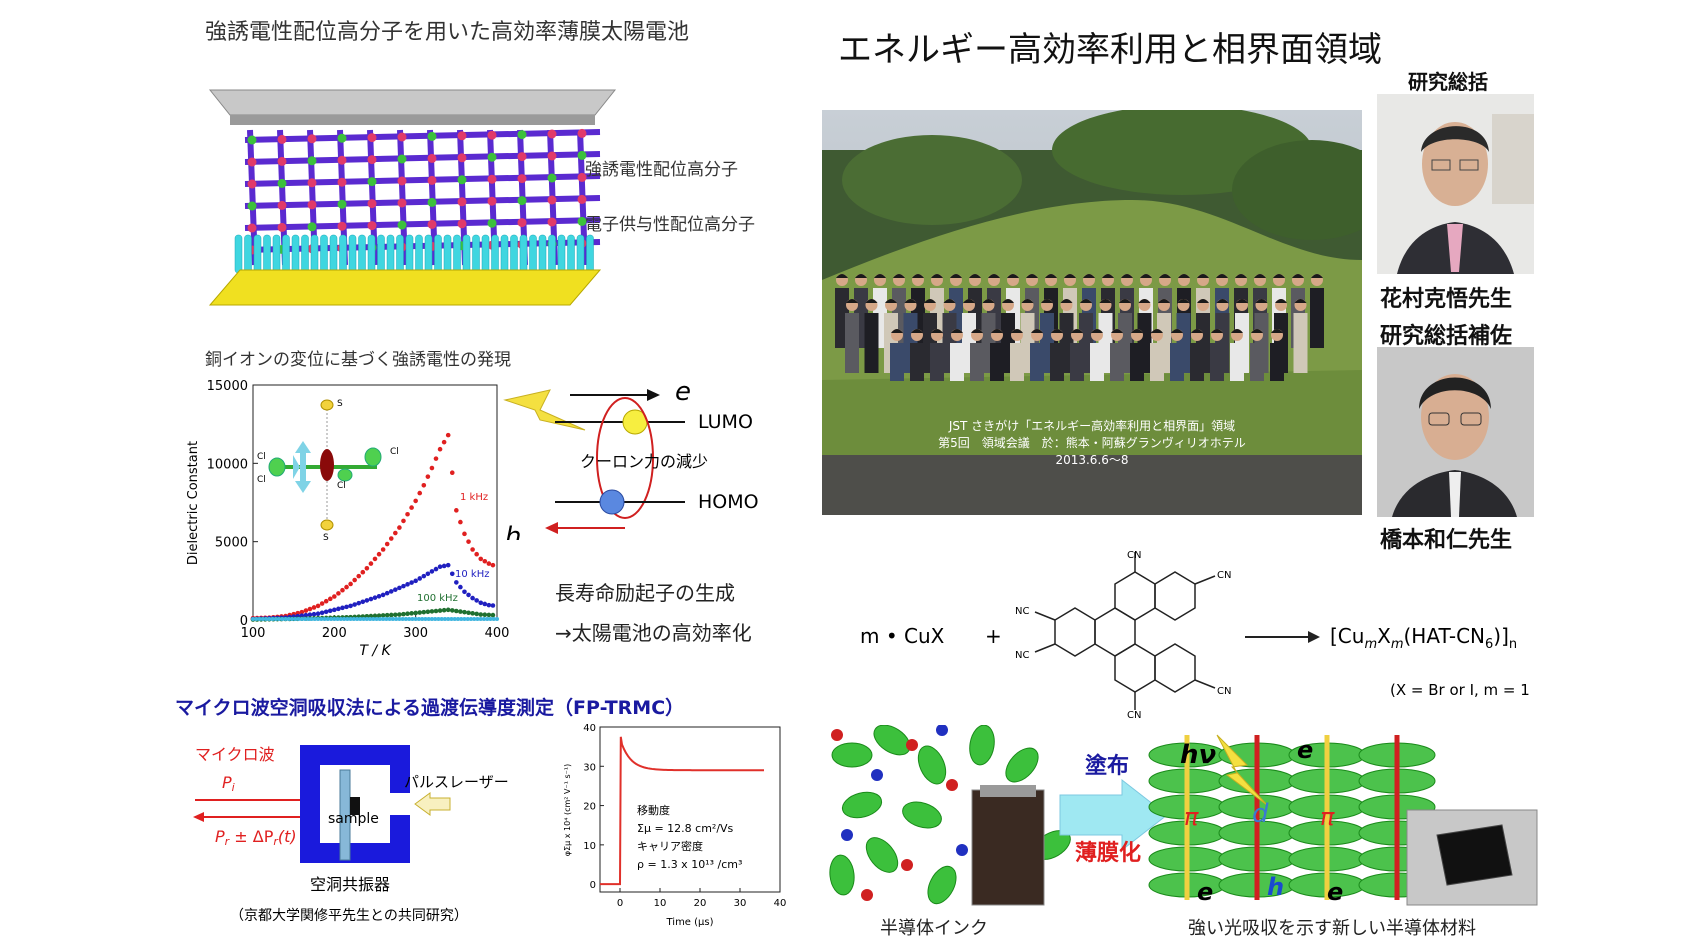  What do you see at coordinates (700, 903) in the screenshot?
I see `trmc-x-tick: 20` at bounding box center [700, 903].